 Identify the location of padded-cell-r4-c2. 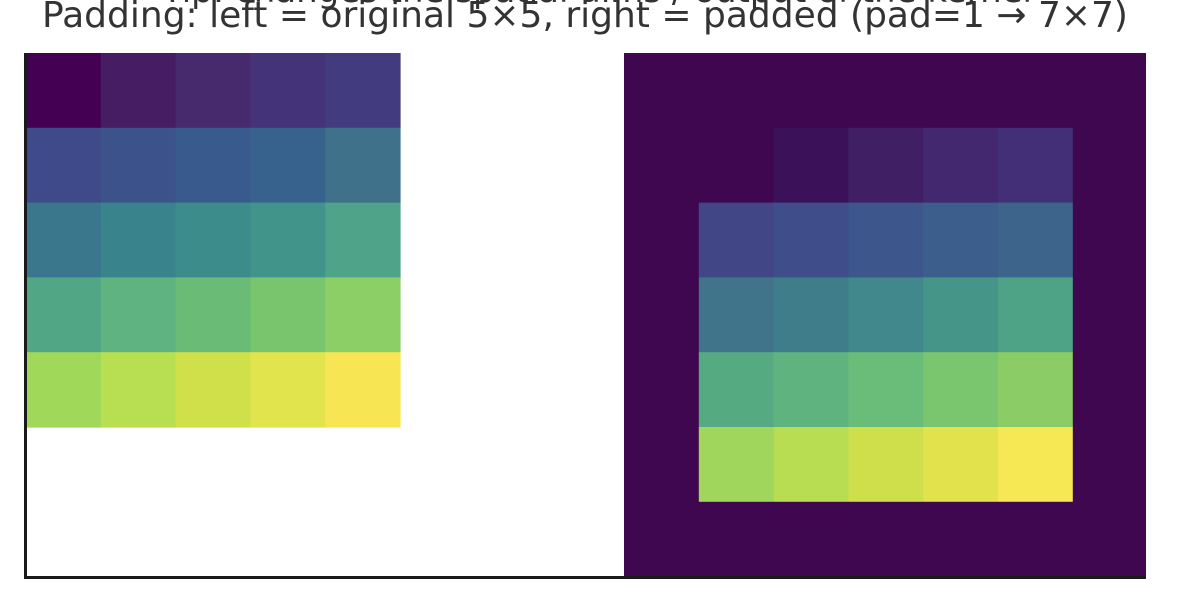
(811, 390).